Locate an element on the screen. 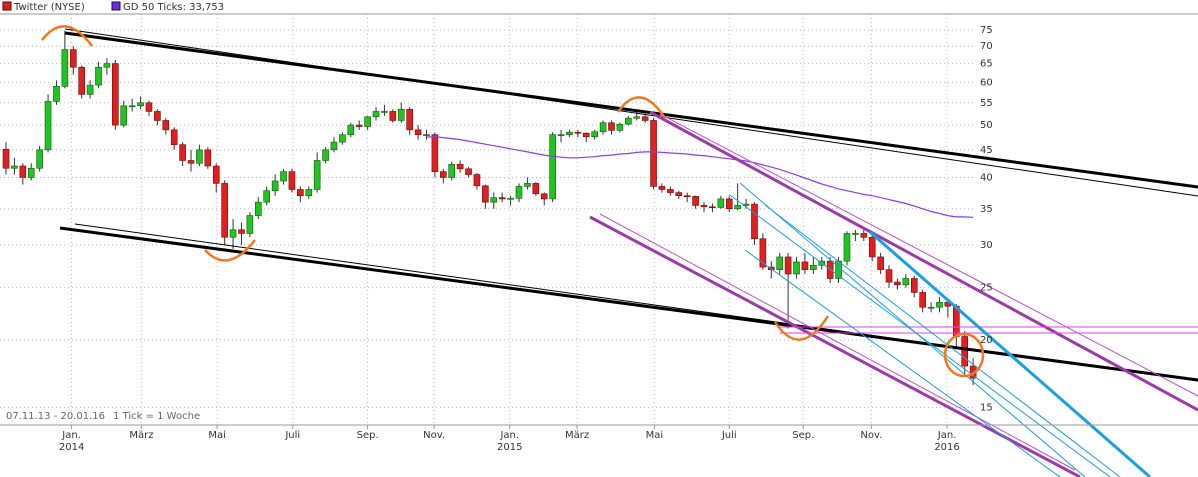 The image size is (1198, 477). y-tick-label: 35 is located at coordinates (986, 209).